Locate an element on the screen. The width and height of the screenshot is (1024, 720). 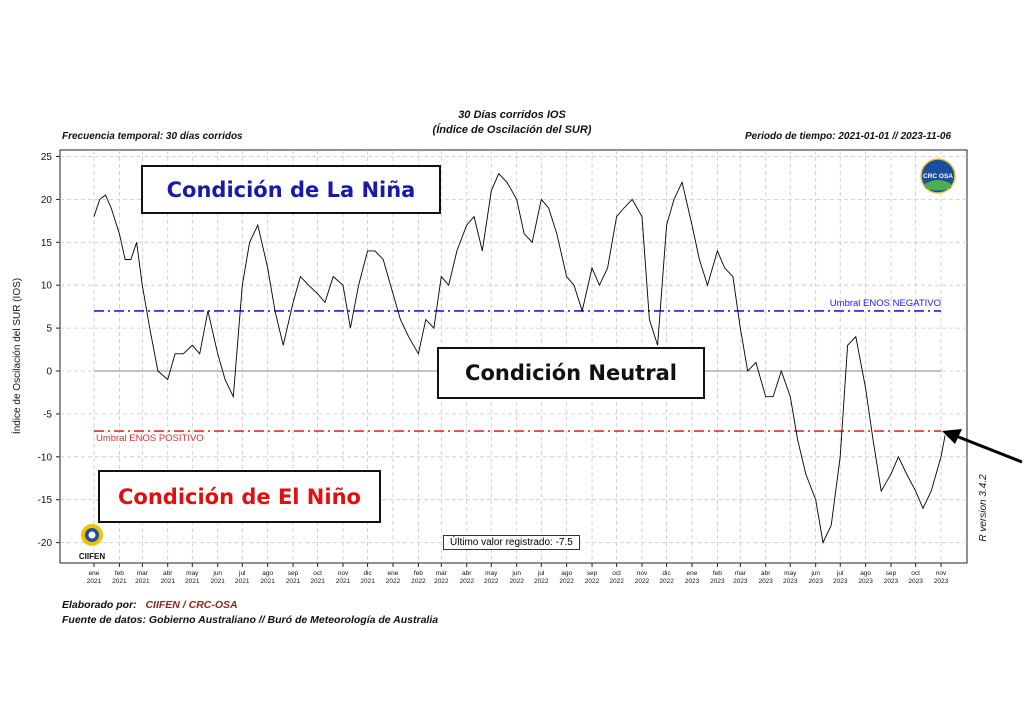
y-tick-label: 10 is located at coordinates (47, 286).